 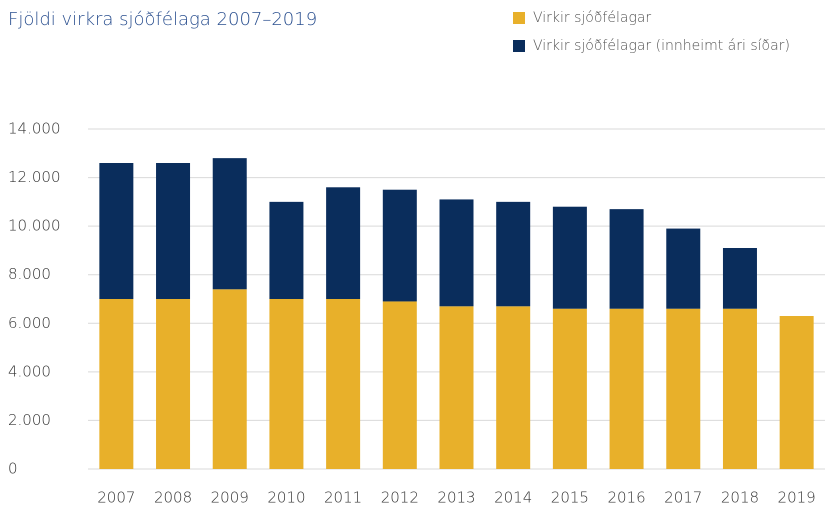 What do you see at coordinates (34, 226) in the screenshot?
I see `y-tick-label: 10.000` at bounding box center [34, 226].